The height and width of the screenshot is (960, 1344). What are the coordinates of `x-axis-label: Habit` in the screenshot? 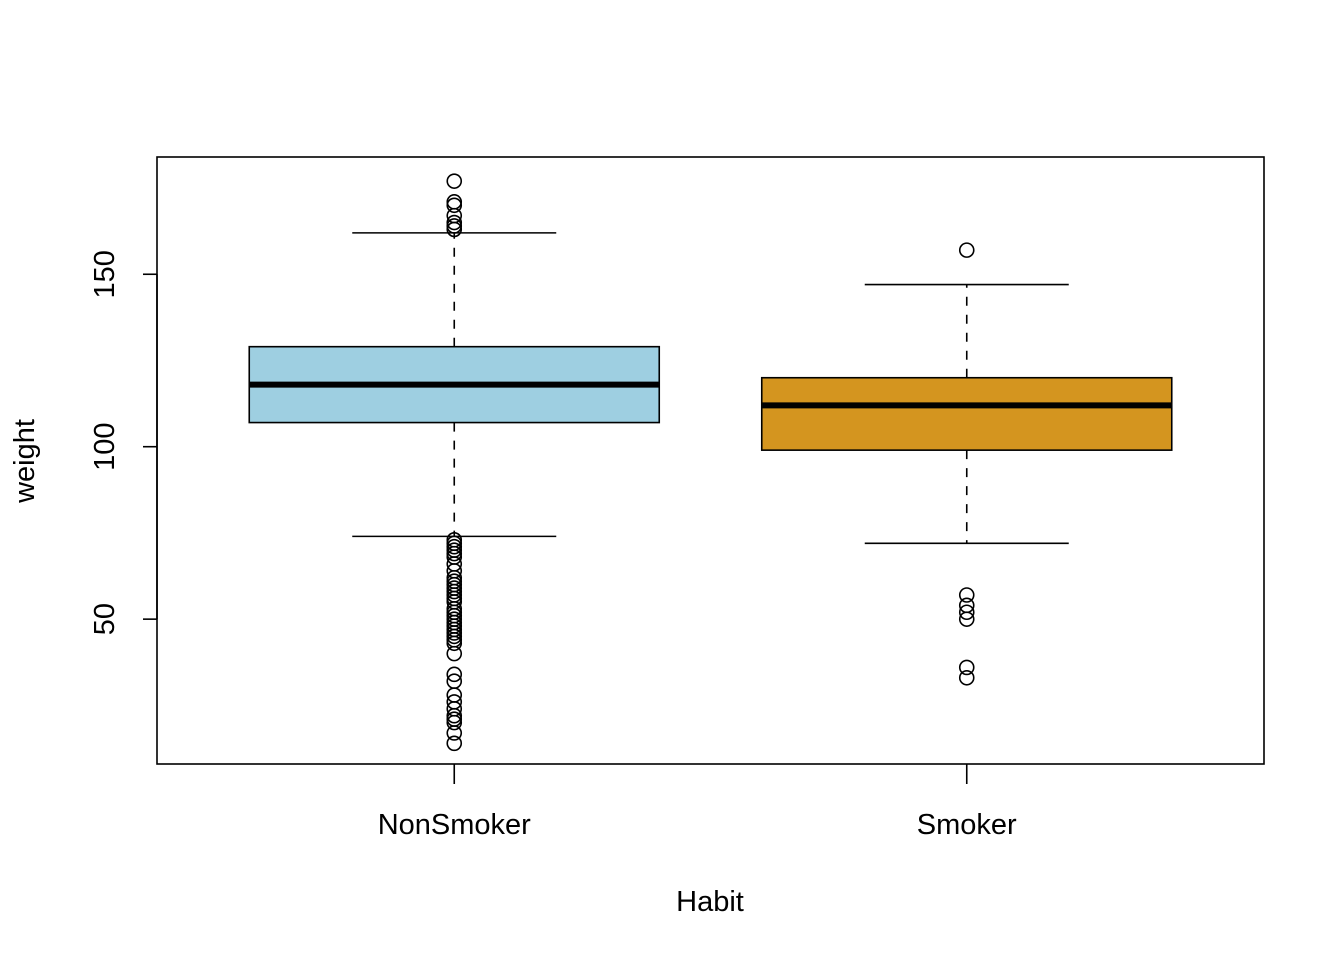 It's located at (710, 902).